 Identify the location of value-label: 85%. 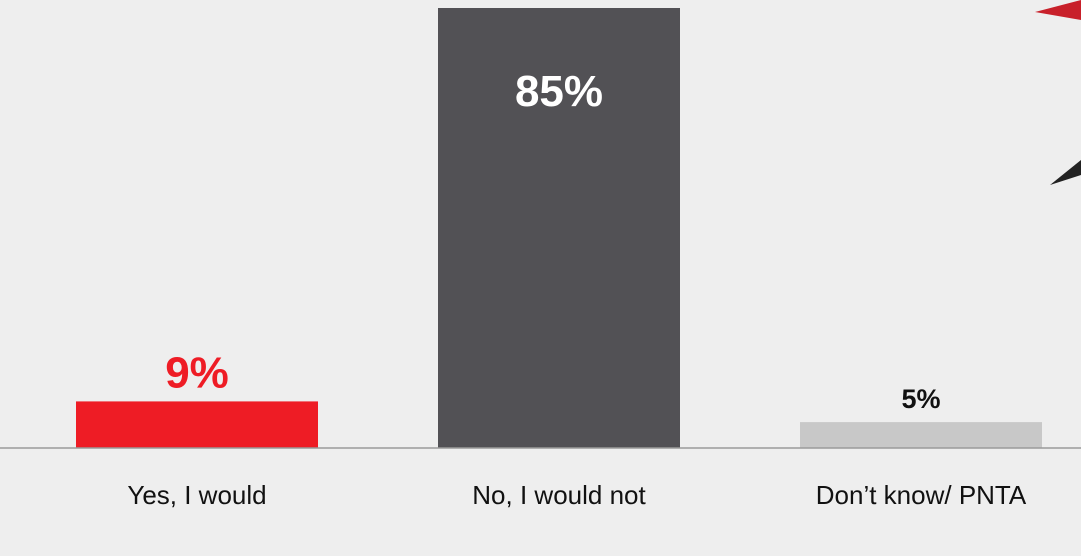
(559, 91).